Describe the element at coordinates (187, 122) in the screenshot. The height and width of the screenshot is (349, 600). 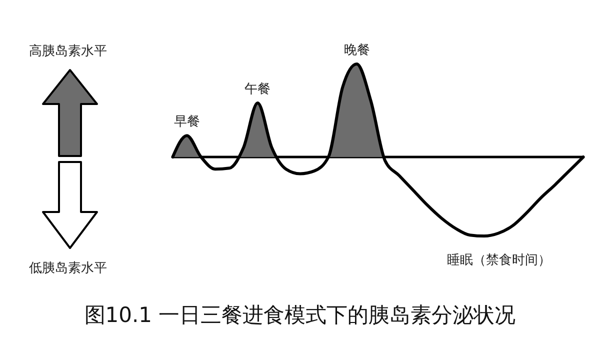
I see `annotation: 早餐` at that location.